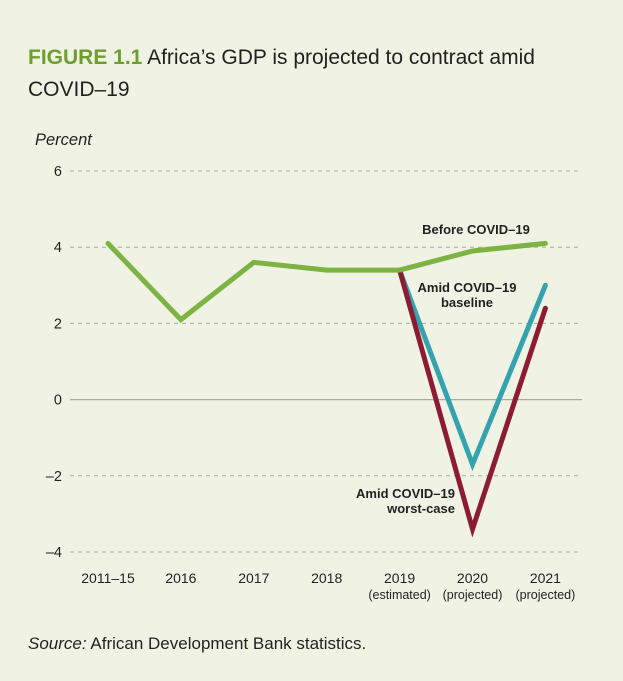  Describe the element at coordinates (58, 324) in the screenshot. I see `y-tick-label: 2` at that location.